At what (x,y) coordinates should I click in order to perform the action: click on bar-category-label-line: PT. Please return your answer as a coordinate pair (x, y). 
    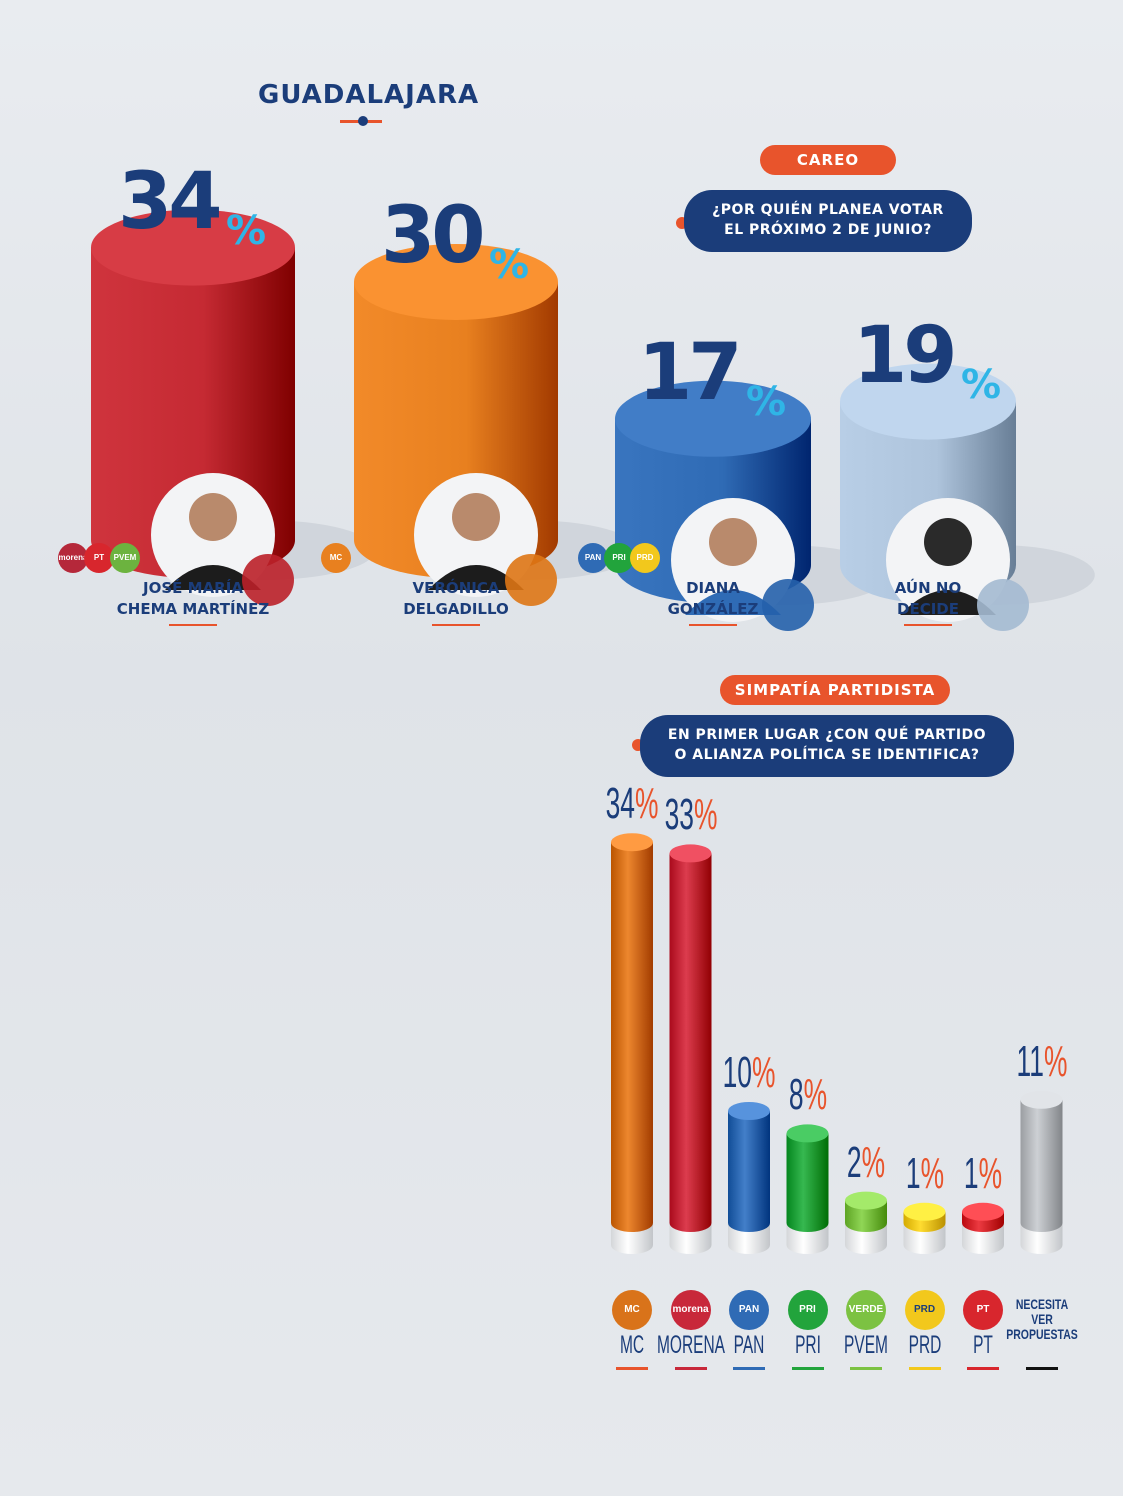
    Looking at the image, I should click on (983, 1345).